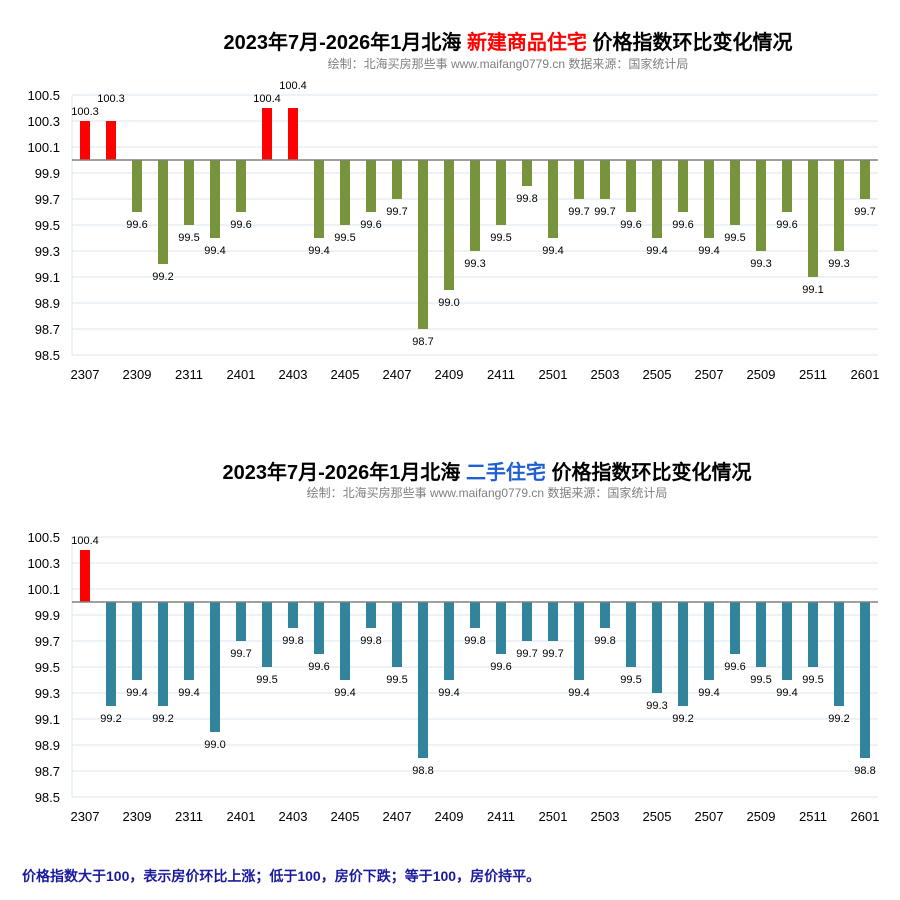 This screenshot has height=900, width=900. I want to click on data-label-2601: 98.8, so click(864, 771).